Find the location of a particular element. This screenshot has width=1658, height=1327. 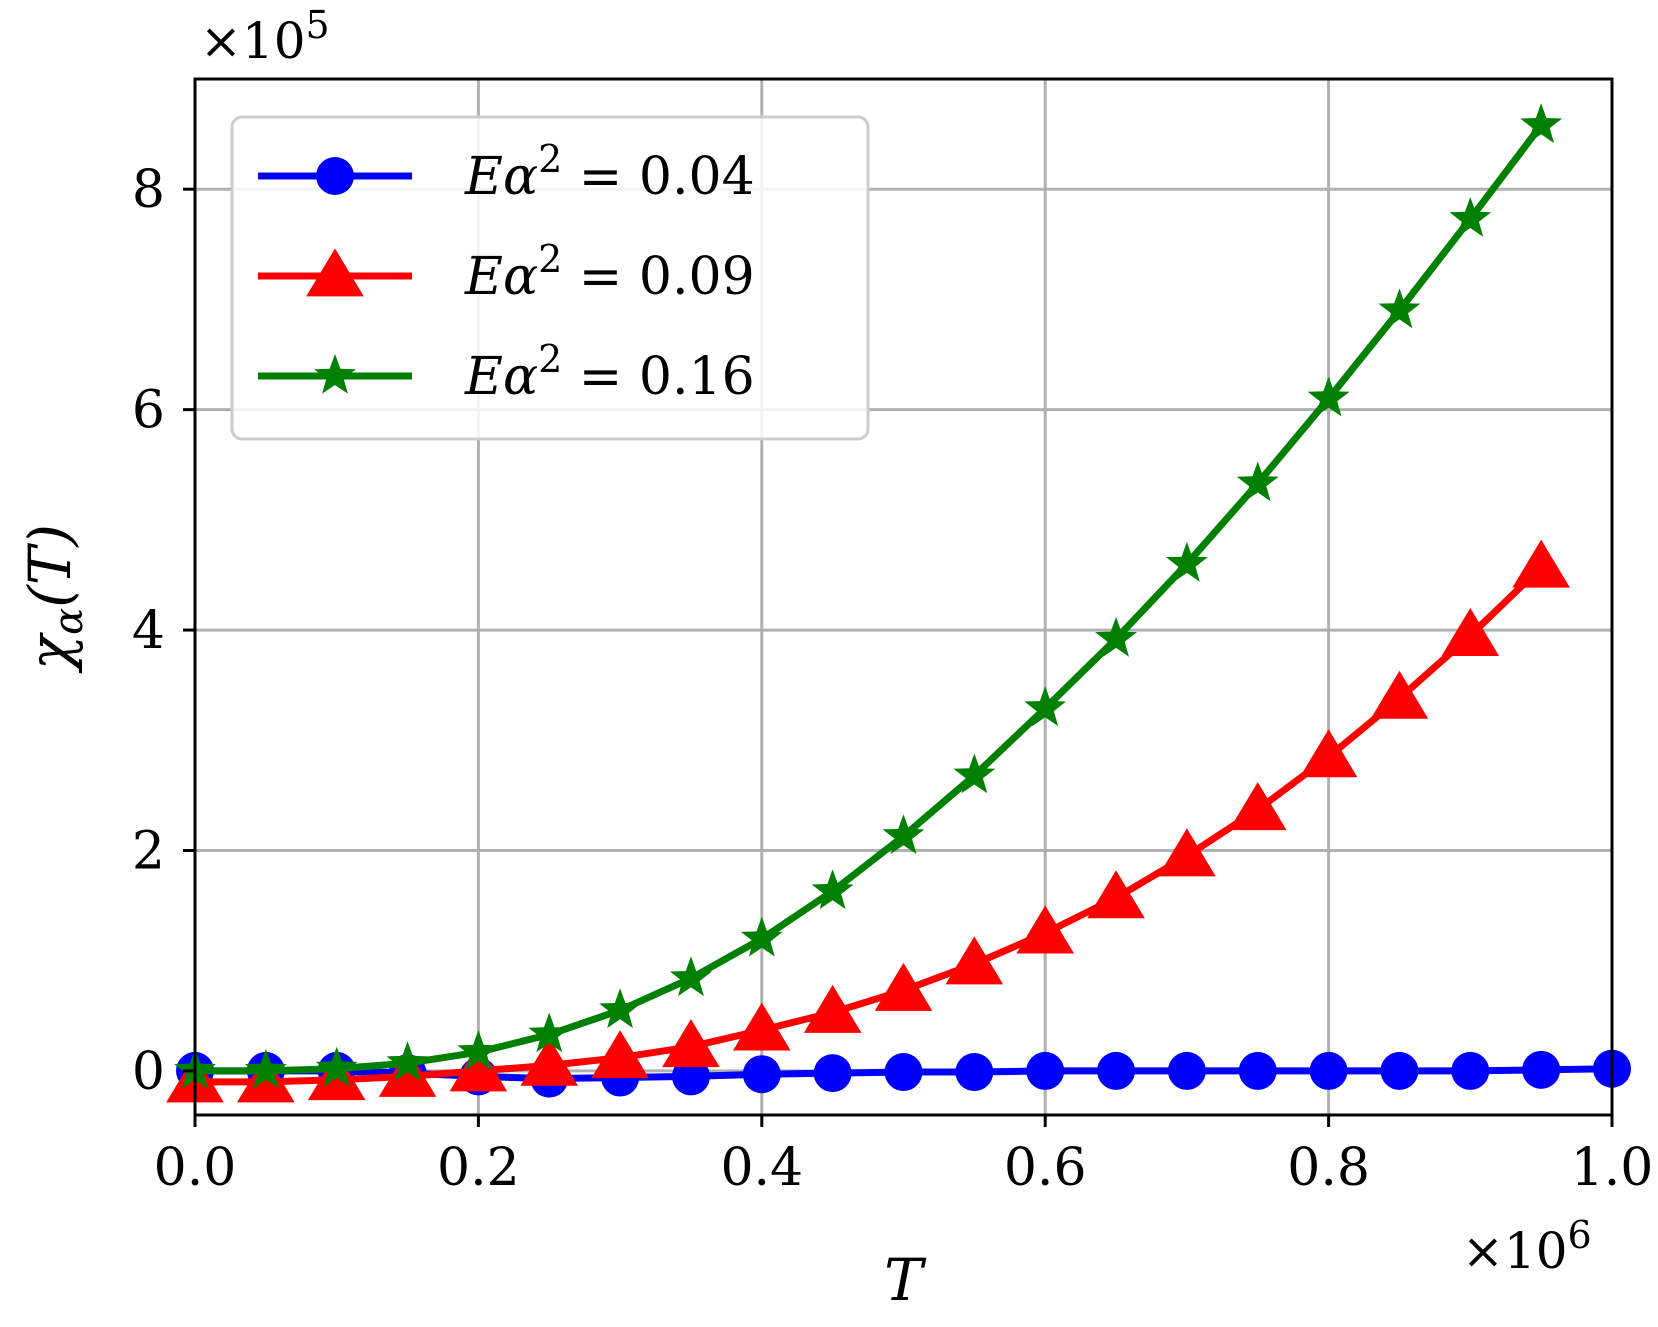

legend-box is located at coordinates (550, 278).